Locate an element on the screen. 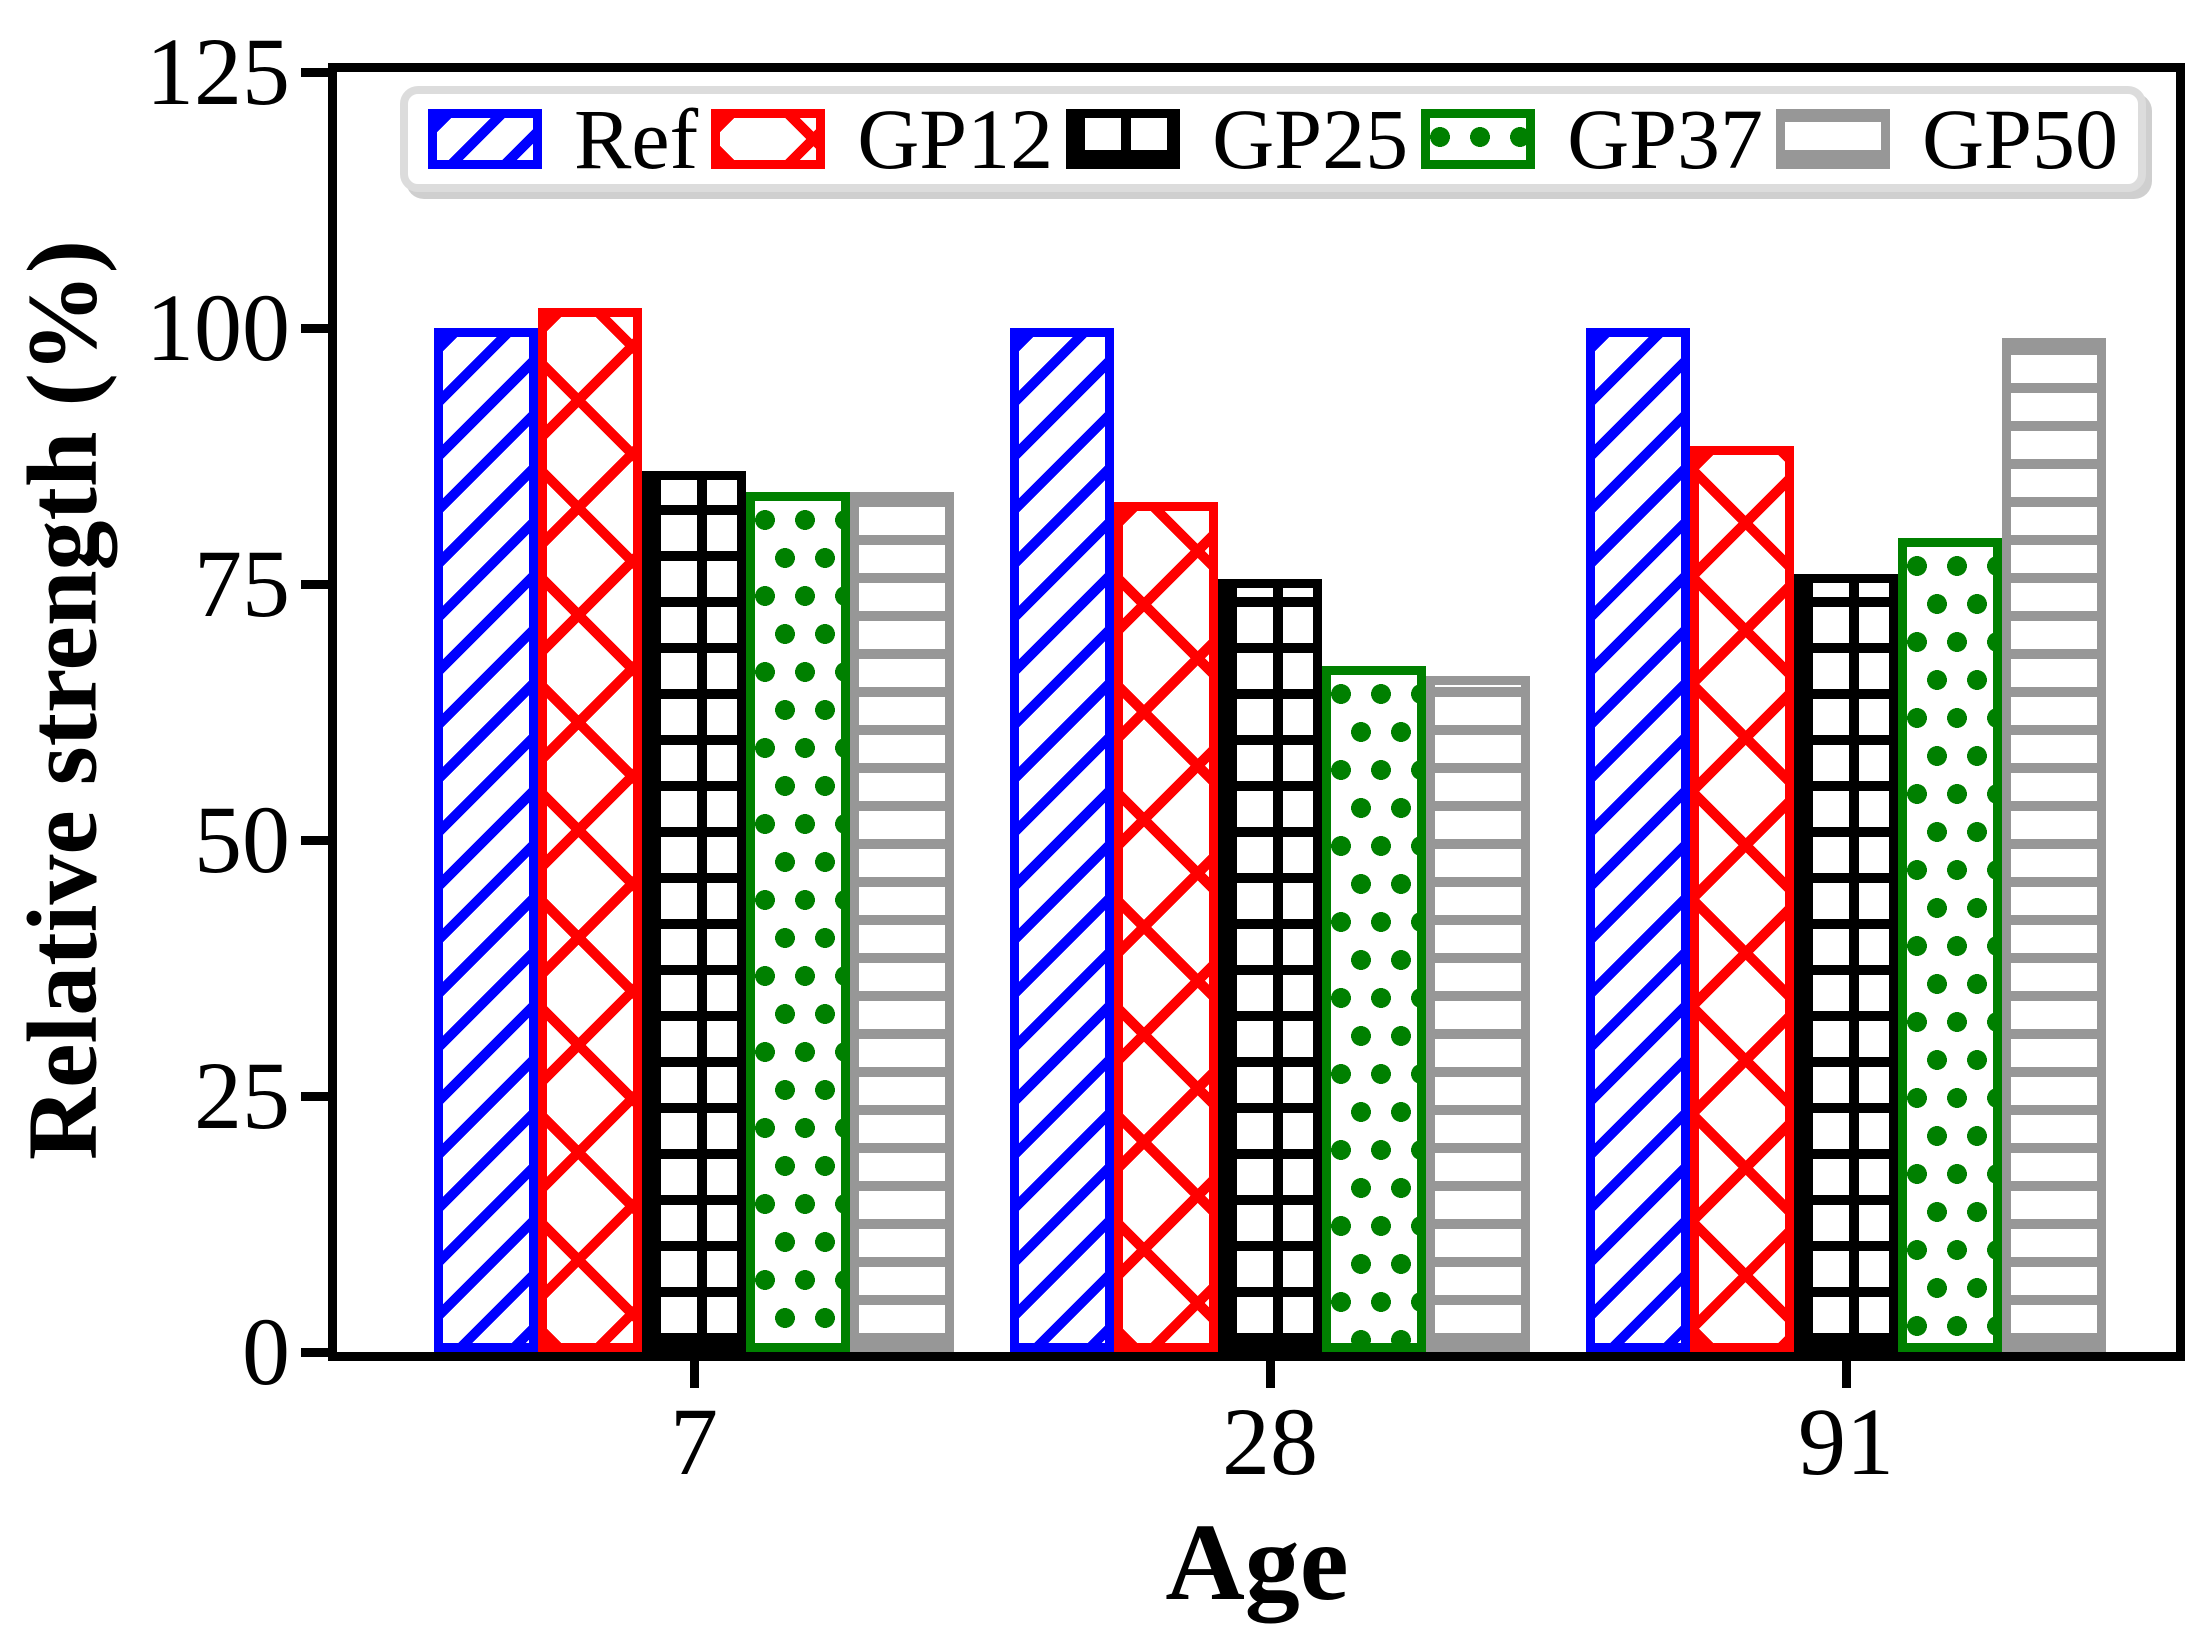 The height and width of the screenshot is (1647, 2208). bar-GP25-age7 is located at coordinates (694, 911).